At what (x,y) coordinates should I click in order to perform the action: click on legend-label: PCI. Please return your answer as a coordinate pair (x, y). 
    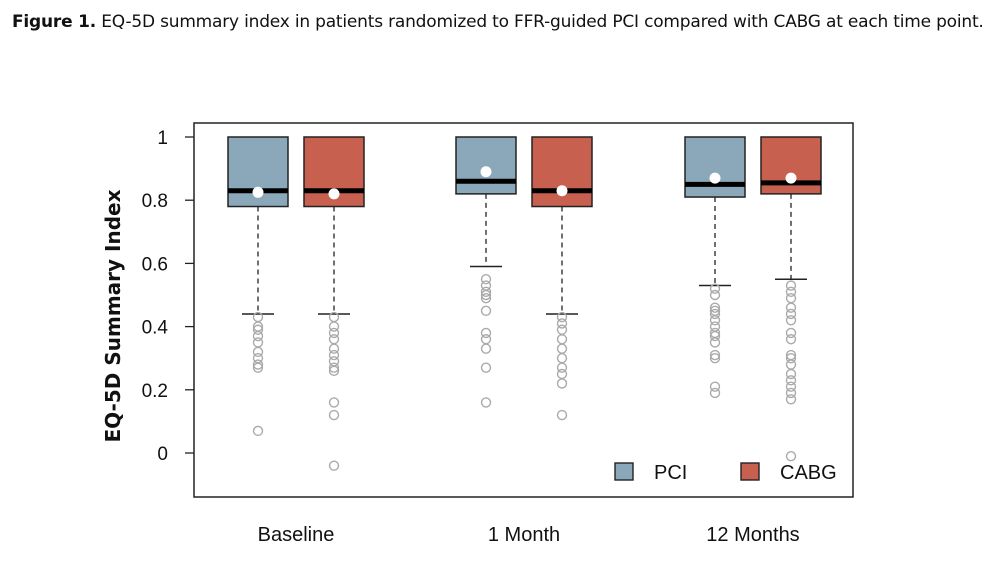
    Looking at the image, I should click on (670, 473).